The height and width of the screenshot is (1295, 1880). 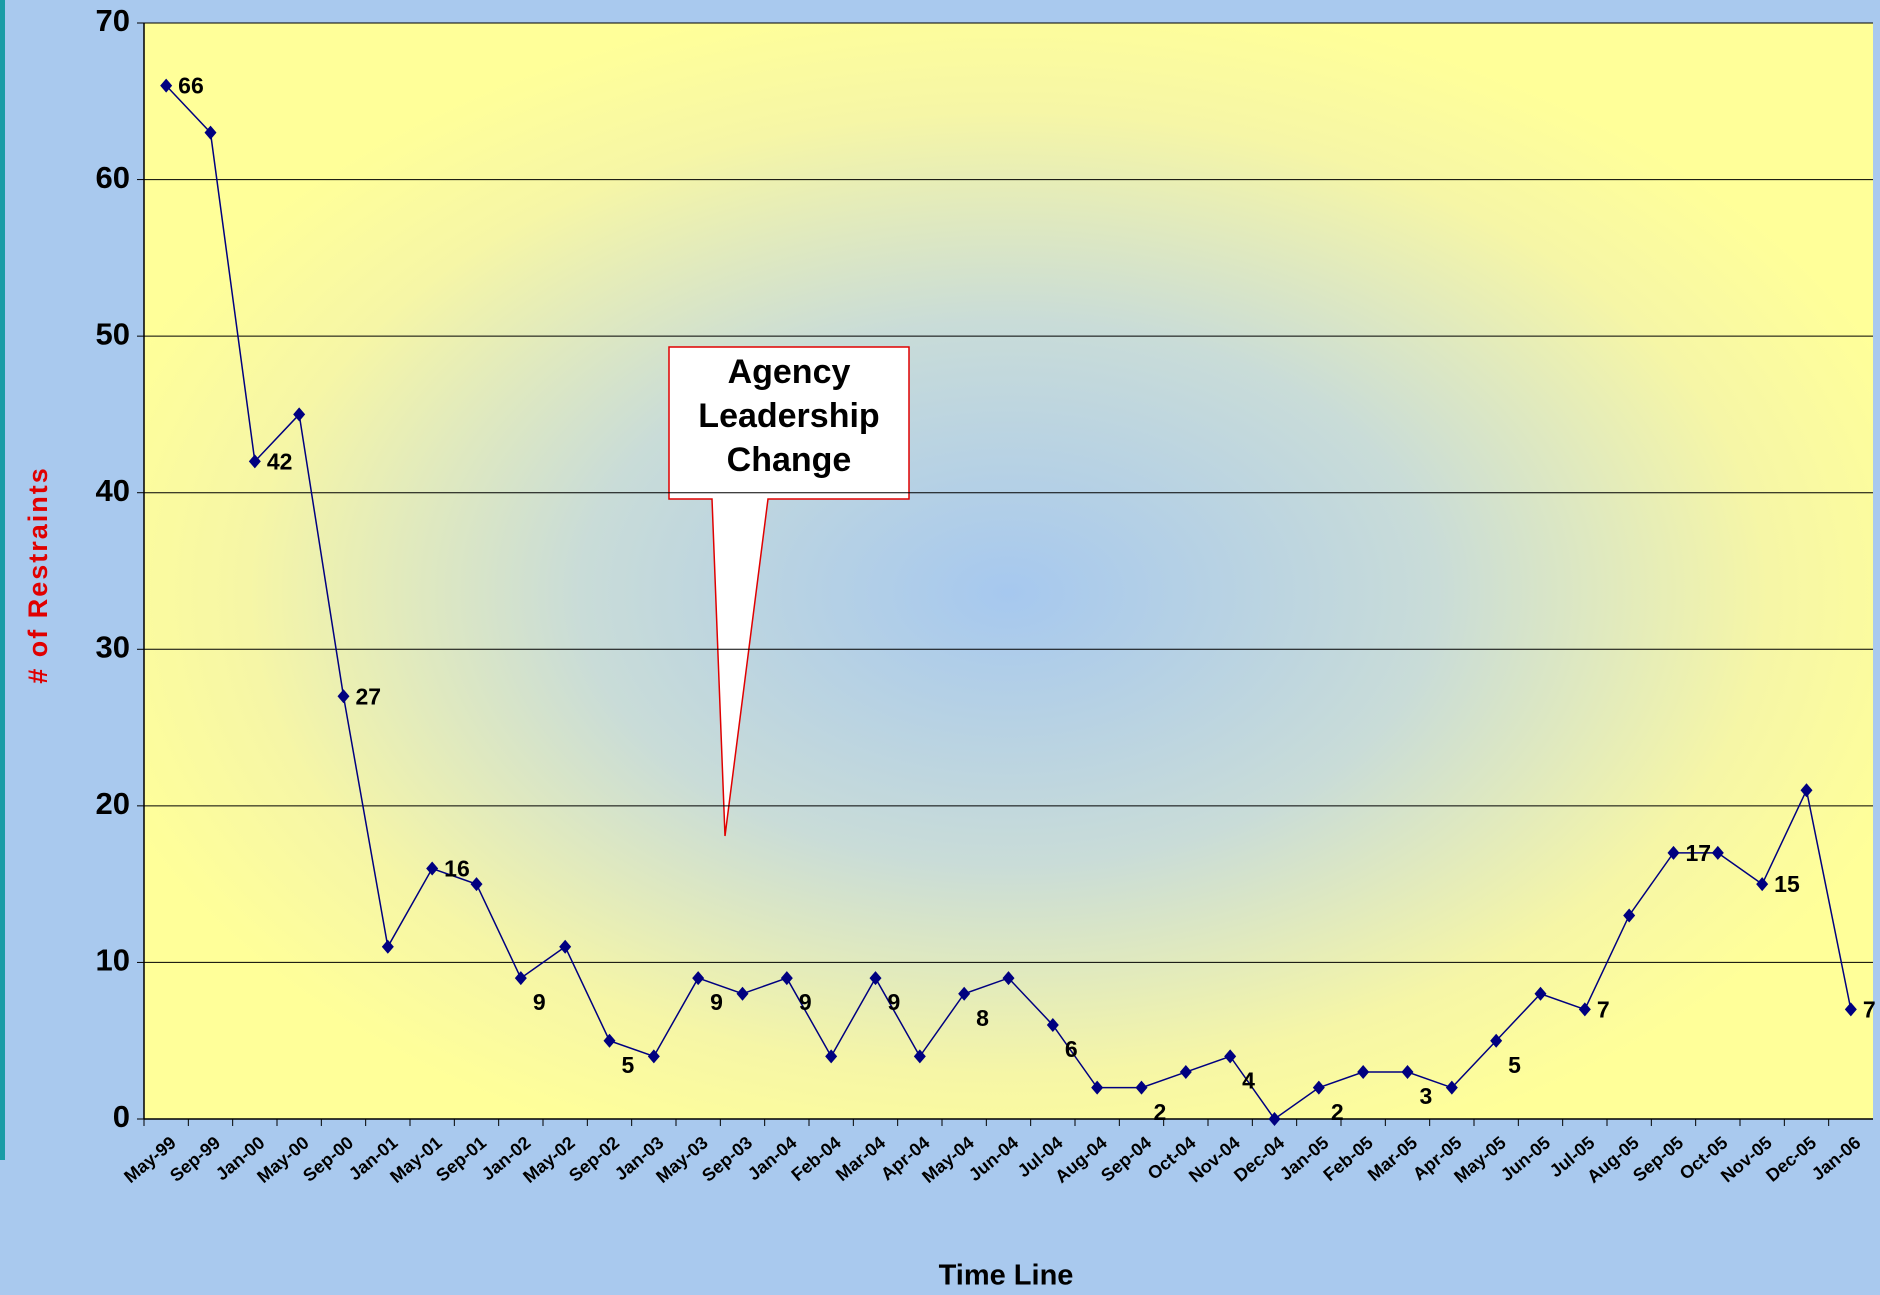 I want to click on data-label: 6, so click(x=1071, y=1049).